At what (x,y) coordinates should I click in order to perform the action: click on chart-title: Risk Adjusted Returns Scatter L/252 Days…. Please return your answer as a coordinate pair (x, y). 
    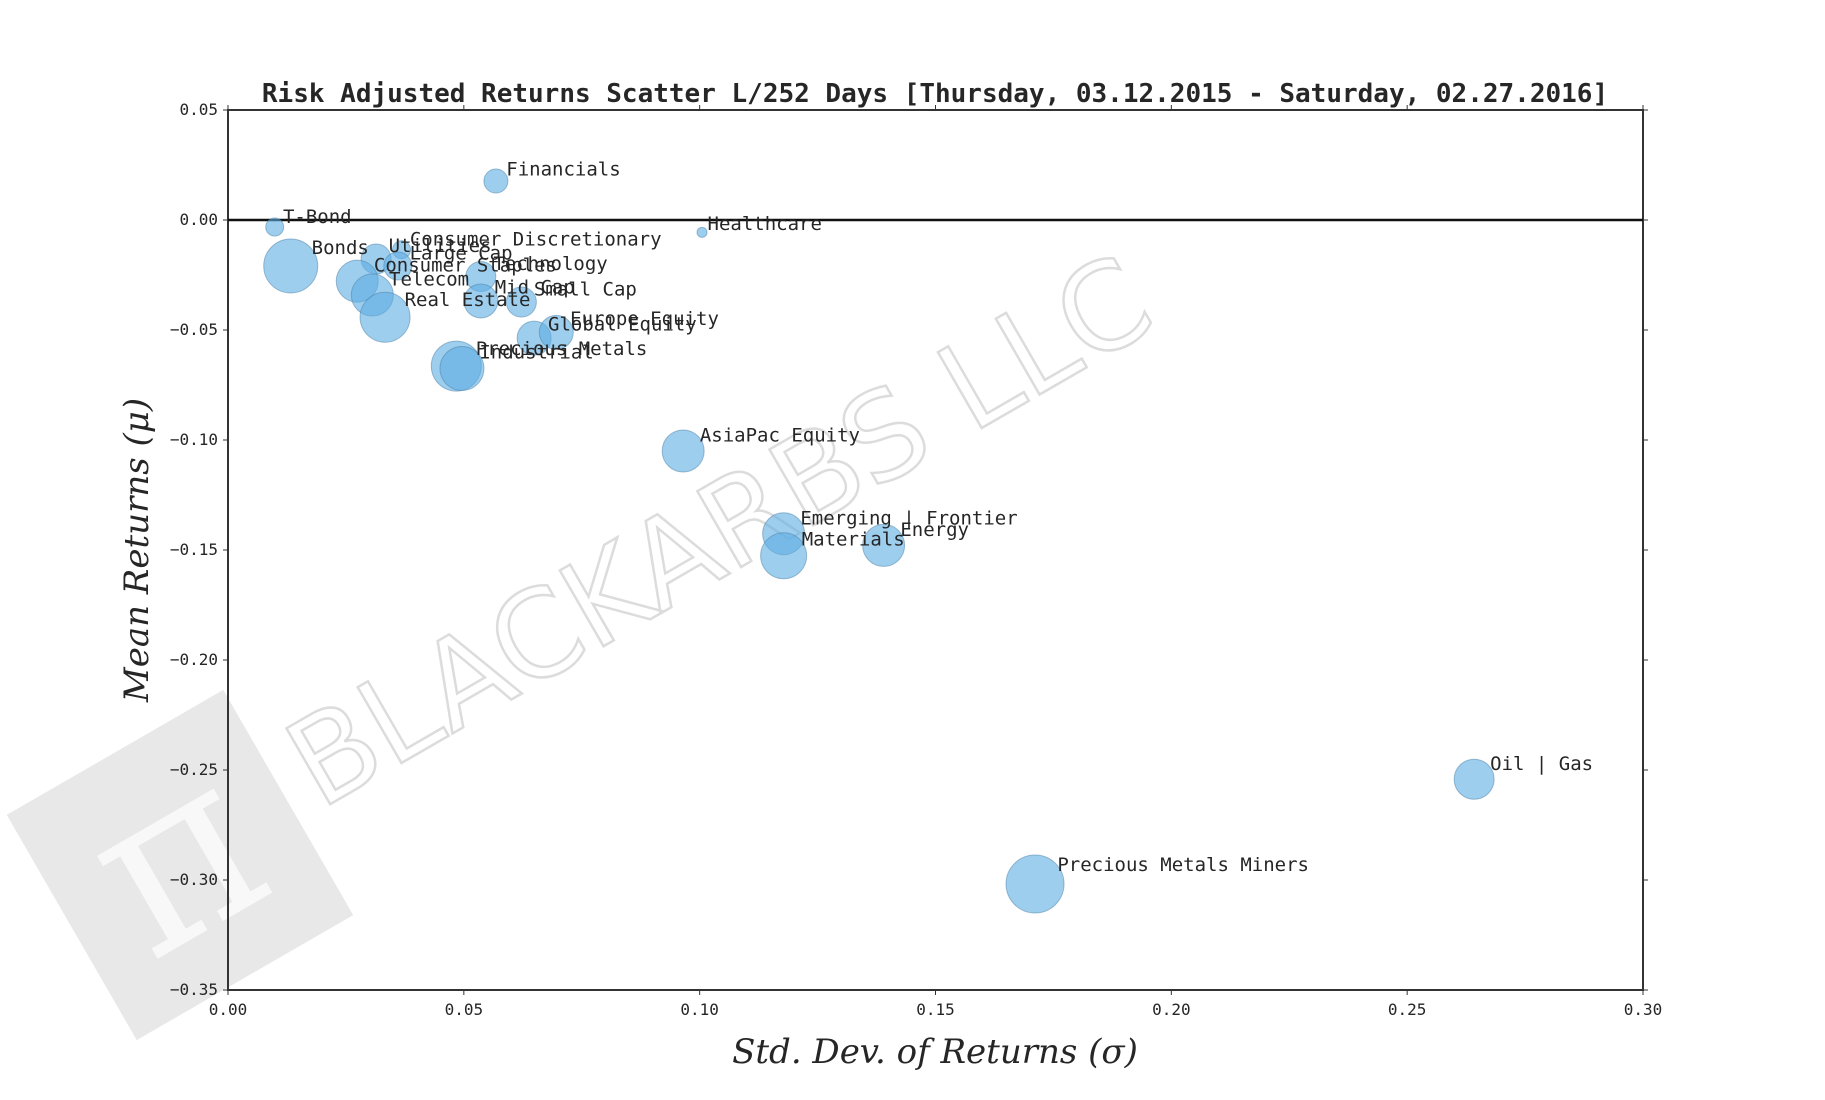
    Looking at the image, I should click on (935, 94).